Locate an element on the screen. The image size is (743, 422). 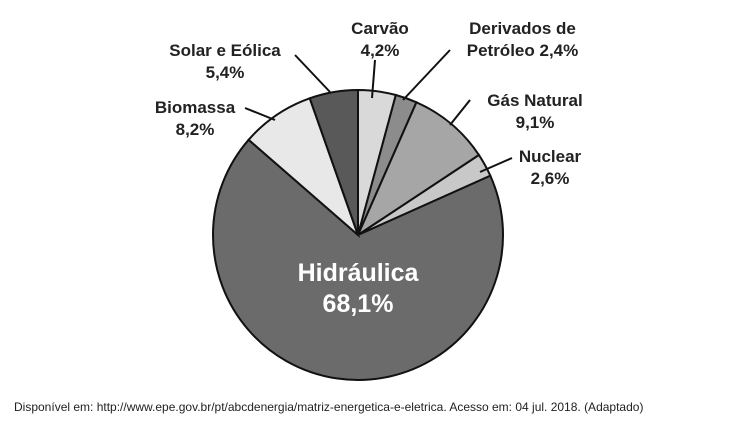
slice-label: Solar e Eólica 5,4% is located at coordinates (225, 62).